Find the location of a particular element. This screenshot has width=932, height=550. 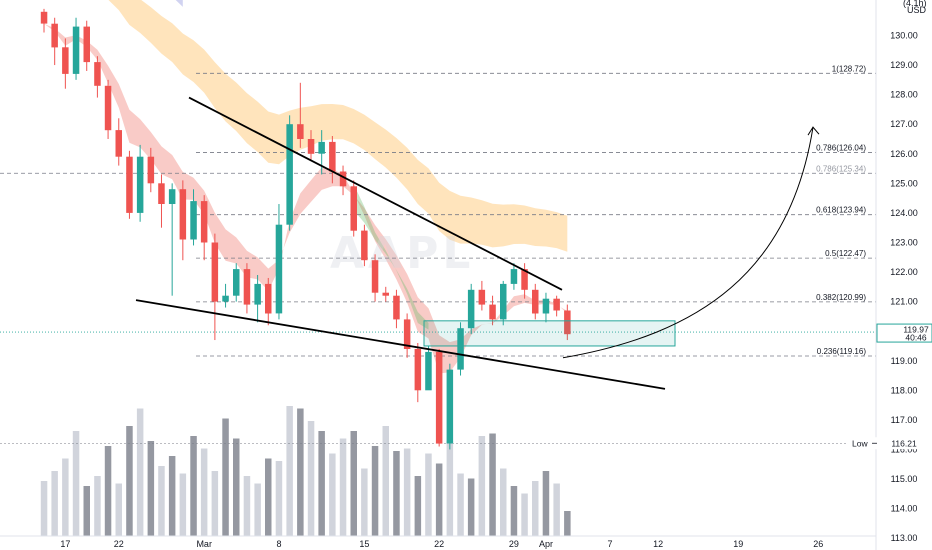

y-tick-label: 122.00 is located at coordinates (904, 272).